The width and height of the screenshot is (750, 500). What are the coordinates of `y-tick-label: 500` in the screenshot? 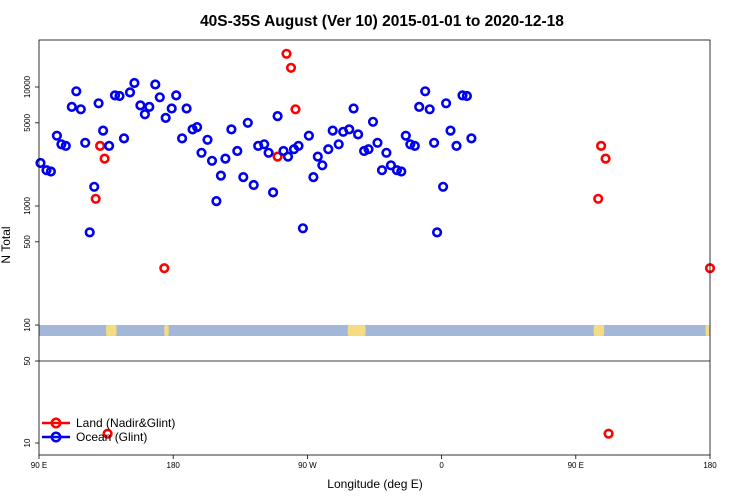 It's located at (27, 242).